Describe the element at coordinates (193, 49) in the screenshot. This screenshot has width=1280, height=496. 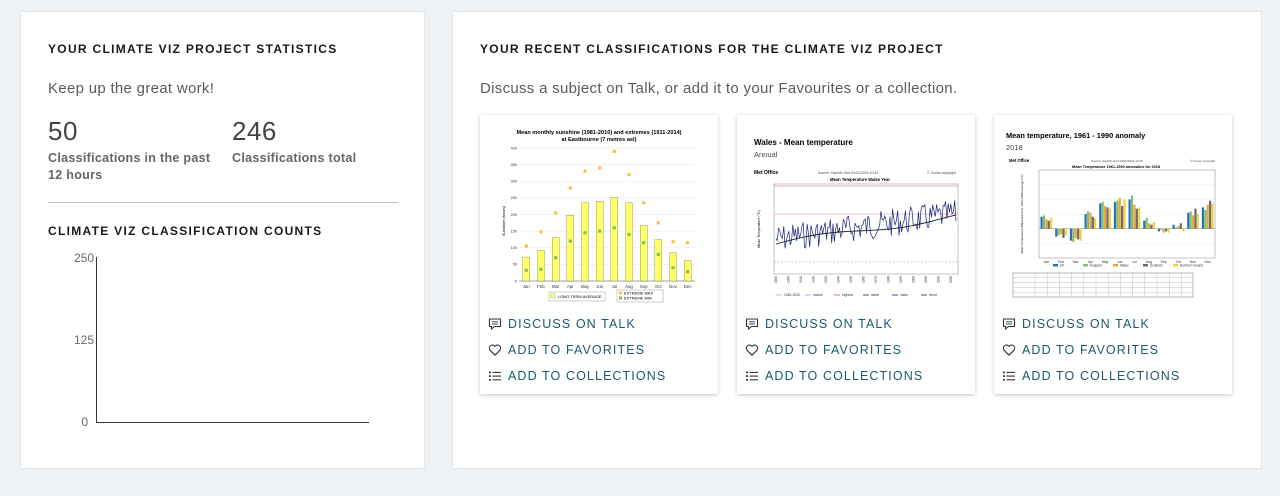
I see `statistics-heading: YOUR CLIMATE VIZ PROJECT STATISTICS` at that location.